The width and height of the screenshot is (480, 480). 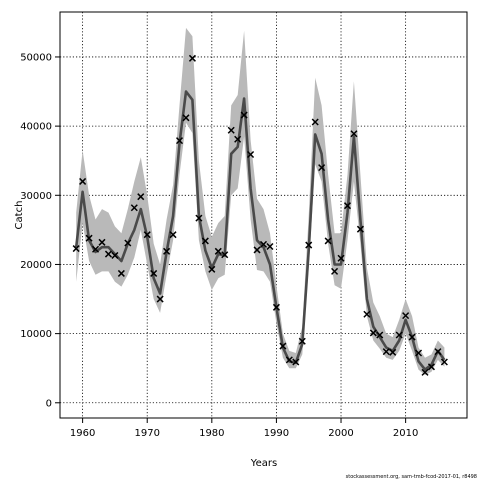 I want to click on x-tick-label: 2010, so click(x=405, y=433).